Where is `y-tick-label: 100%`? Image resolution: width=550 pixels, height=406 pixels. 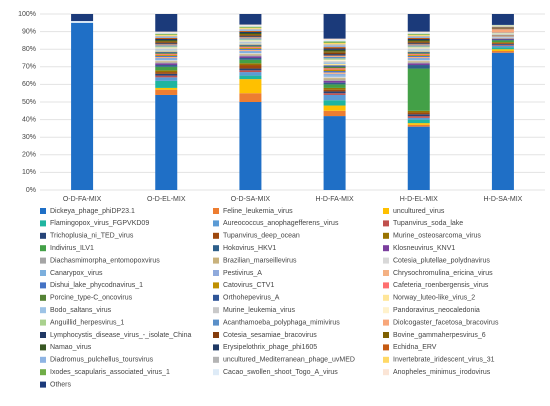 y-tick-label: 100% is located at coordinates (27, 14).